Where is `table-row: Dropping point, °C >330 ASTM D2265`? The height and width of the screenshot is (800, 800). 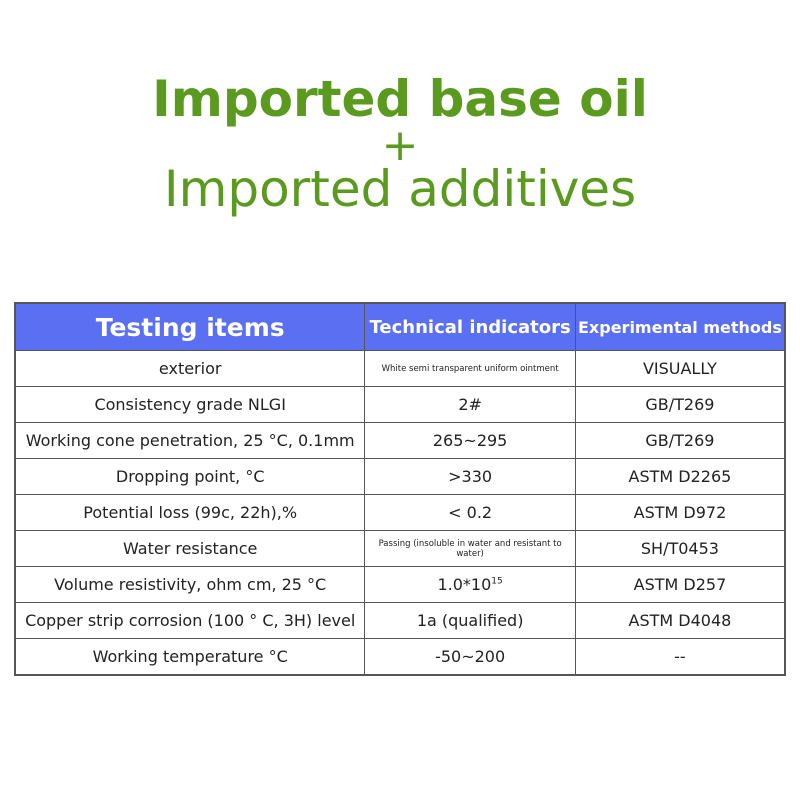 table-row: Dropping point, °C >330 ASTM D2265 is located at coordinates (400, 476).